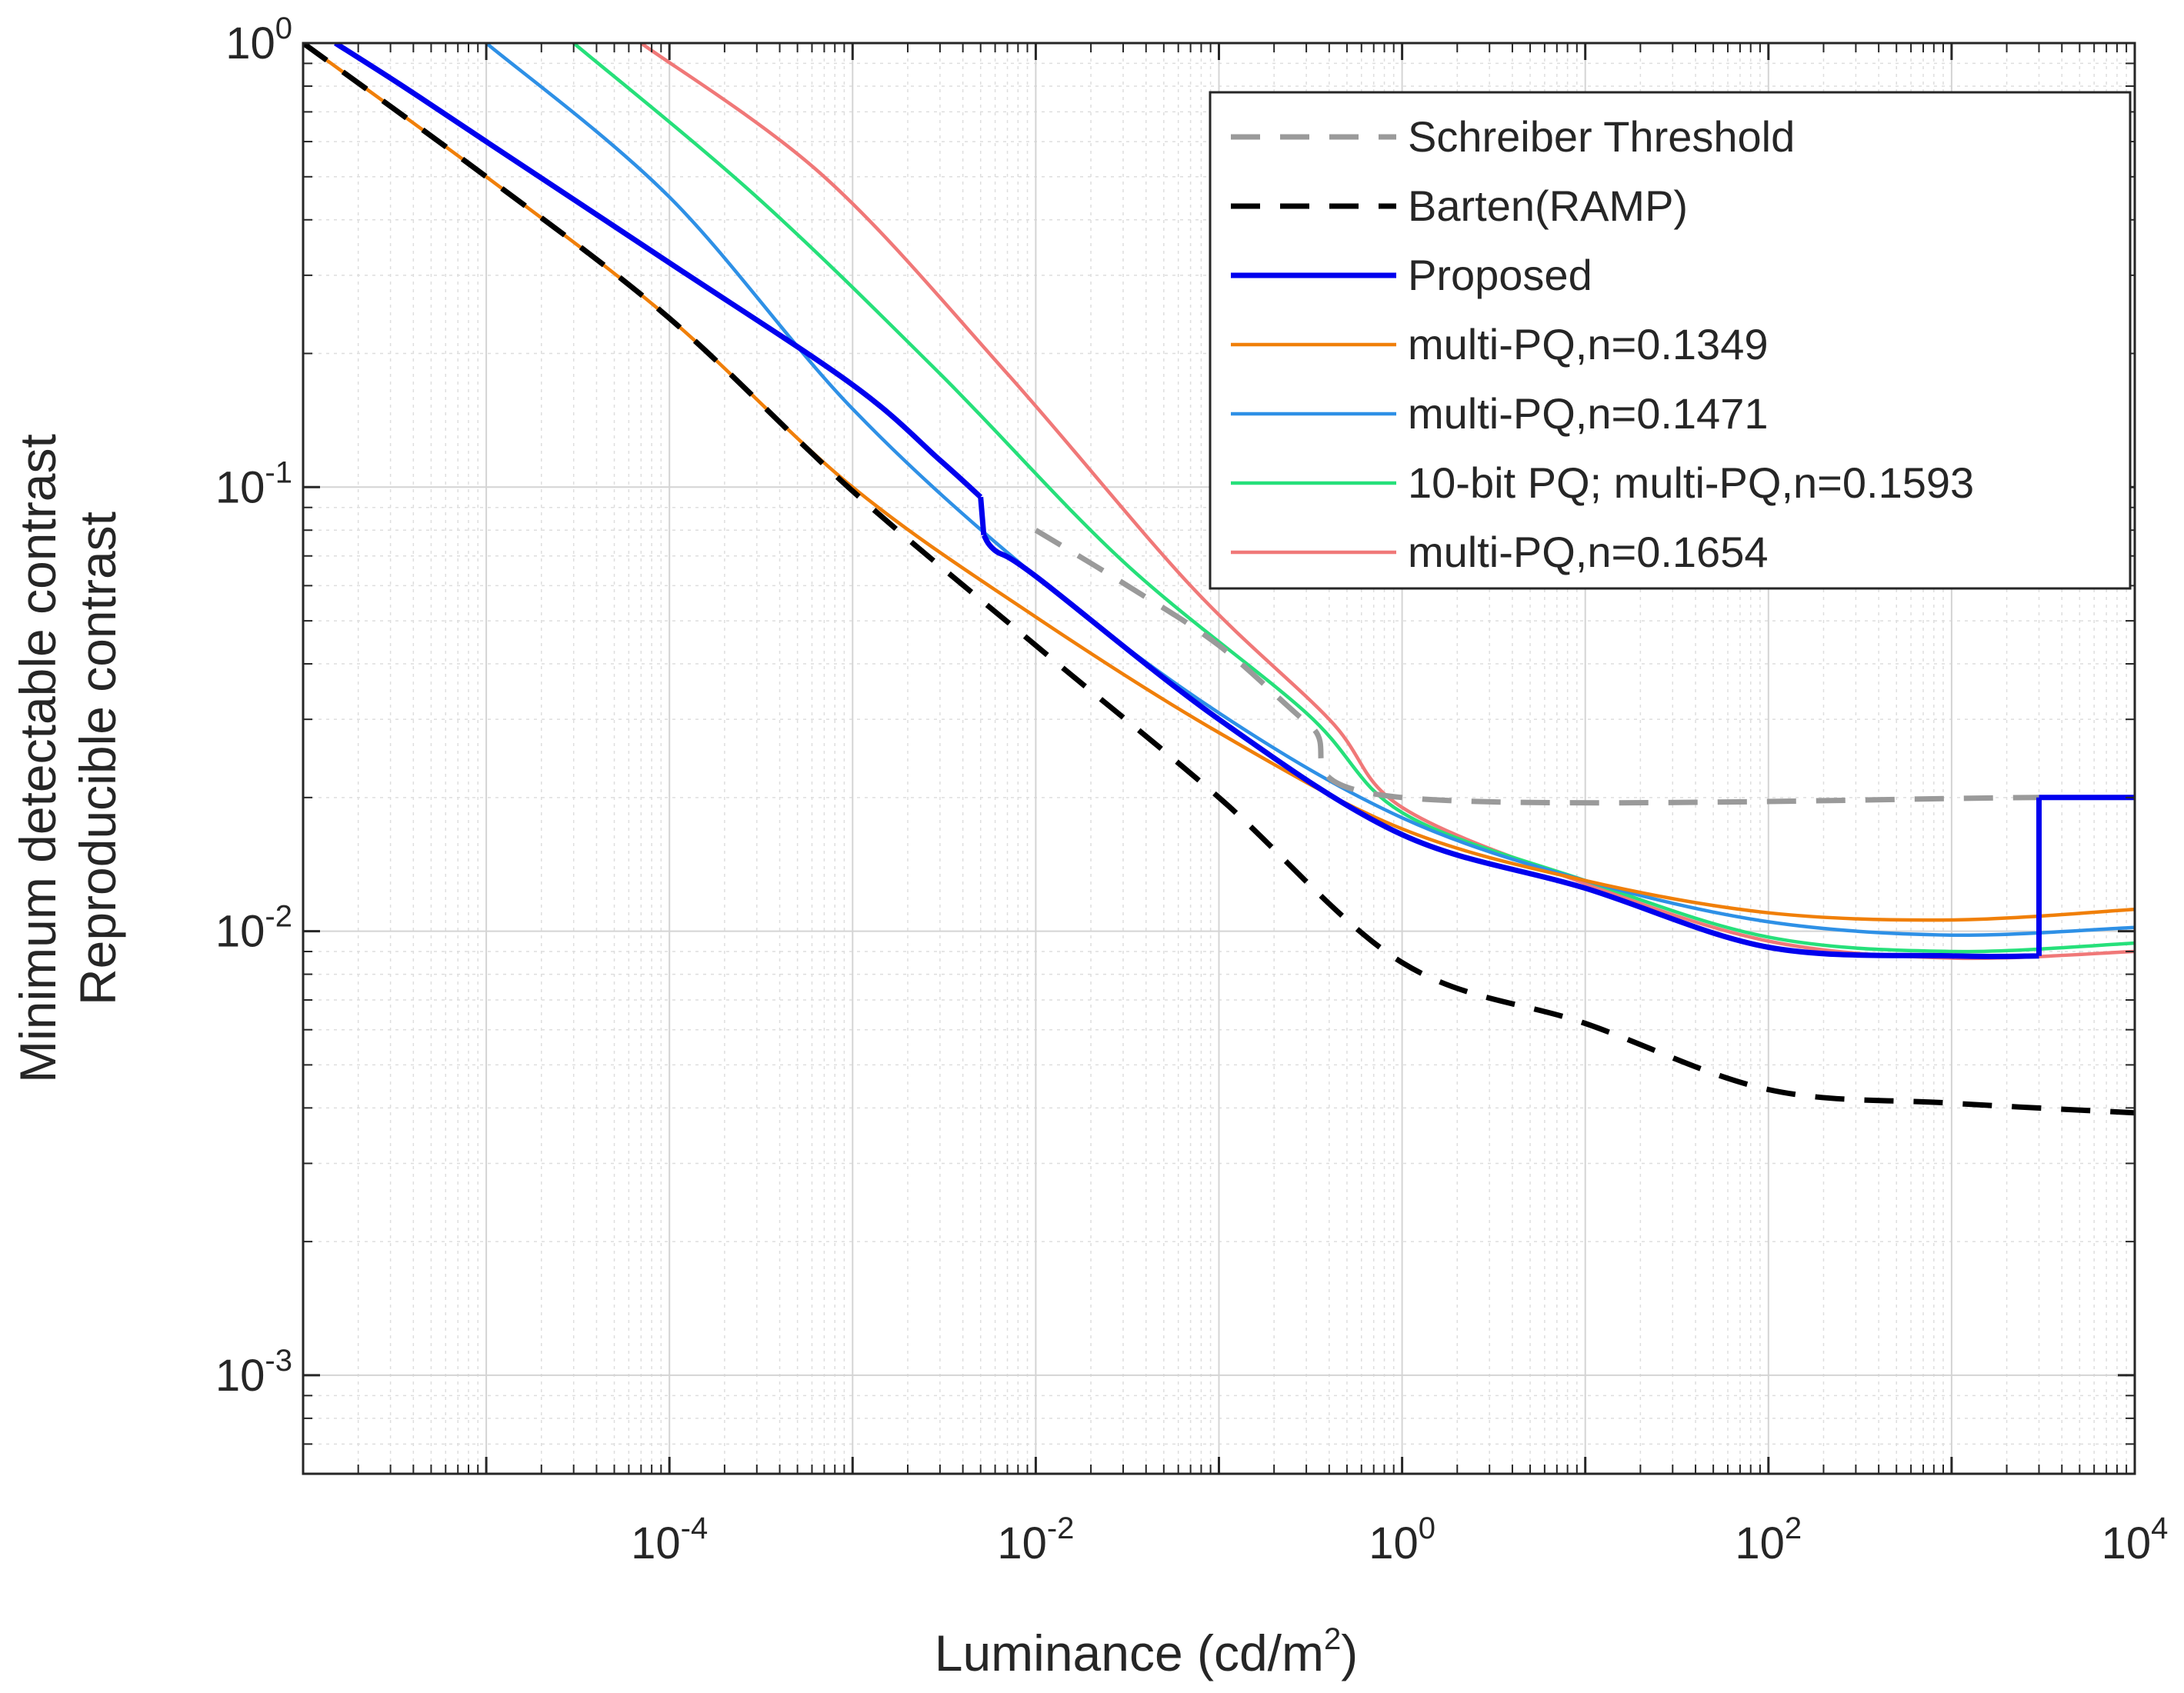 This screenshot has height=1693, width=2184. Describe the element at coordinates (1500, 275) in the screenshot. I see `legend-label-3: Proposed` at that location.